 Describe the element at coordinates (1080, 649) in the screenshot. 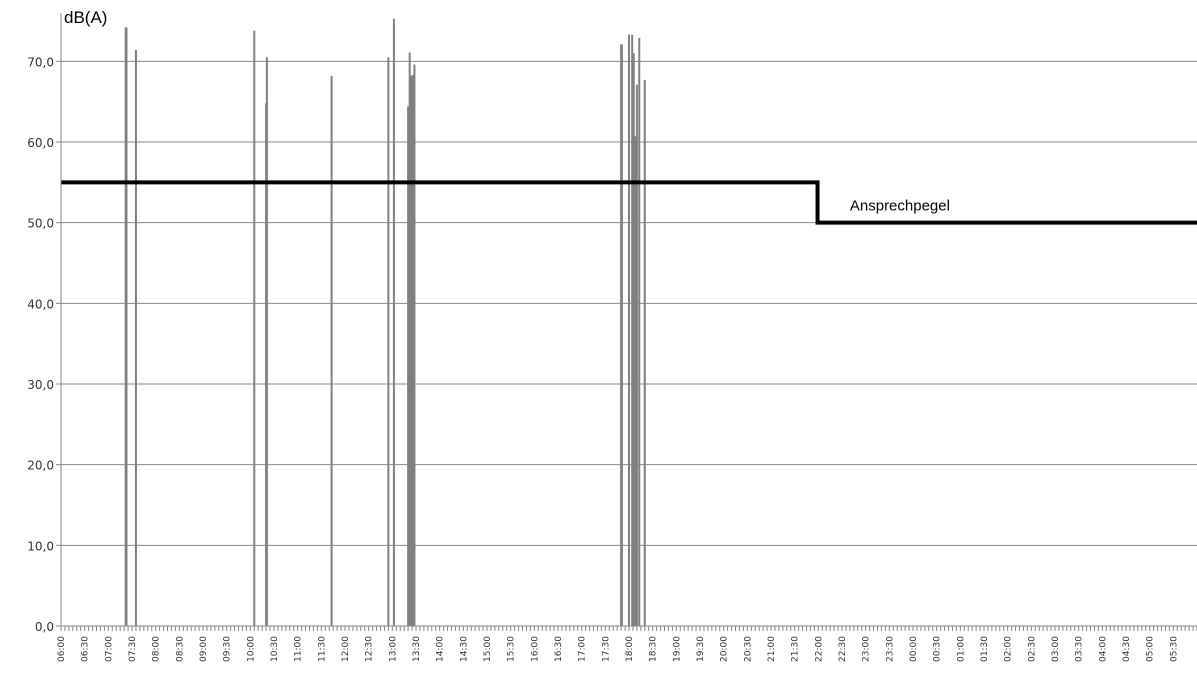

I see `x-tick-label: 03:30` at that location.